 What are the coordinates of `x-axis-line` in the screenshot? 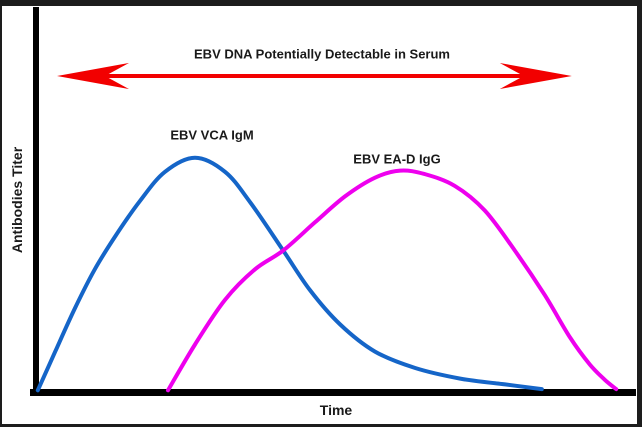 It's located at (333, 392).